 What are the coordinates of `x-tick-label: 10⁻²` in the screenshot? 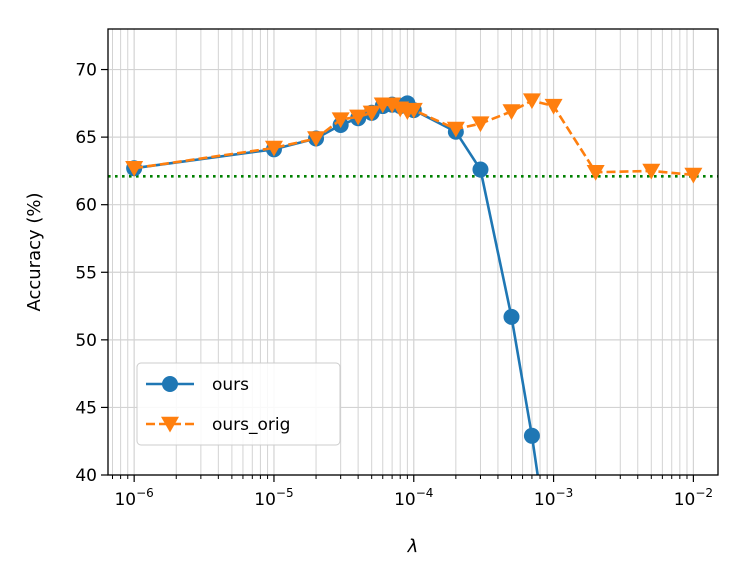 It's located at (693, 498).